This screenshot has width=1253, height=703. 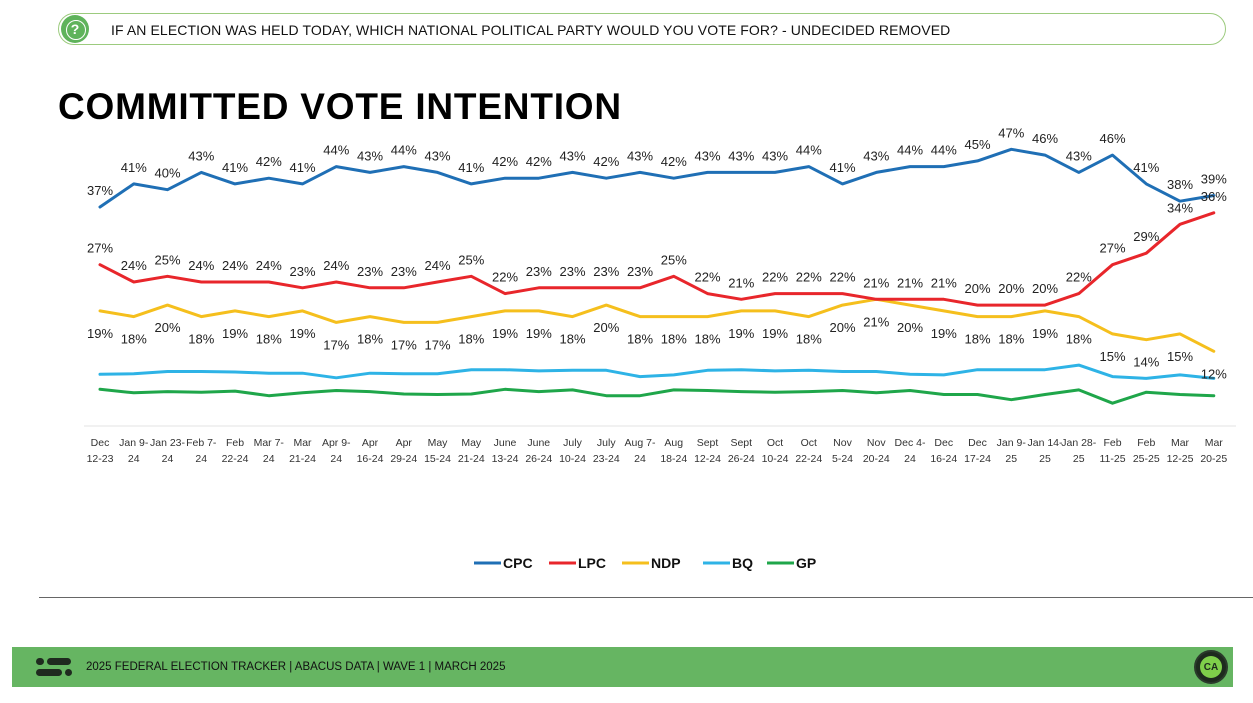 I want to click on x-tick-label: Dec 4-, so click(x=910, y=443).